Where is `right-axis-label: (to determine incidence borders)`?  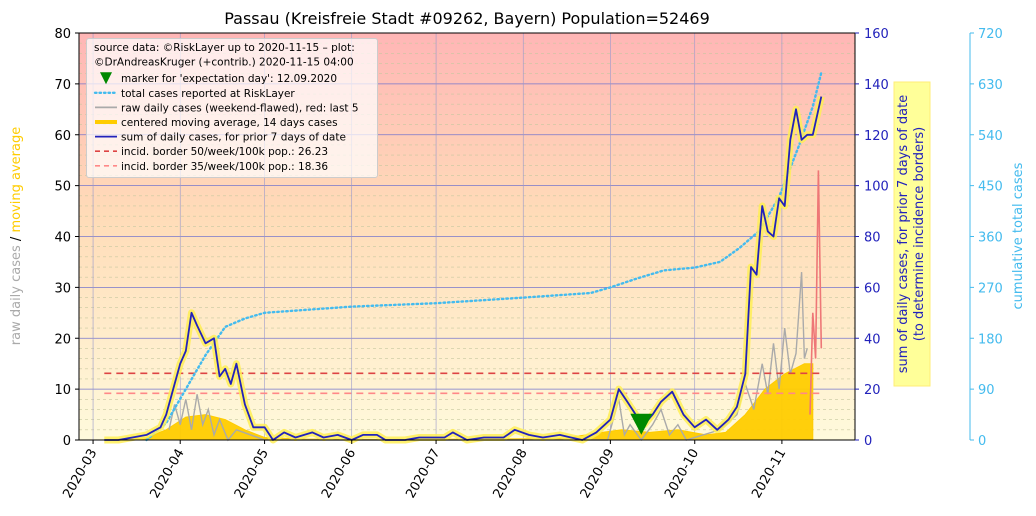 right-axis-label: (to determine incidence borders) is located at coordinates (919, 234).